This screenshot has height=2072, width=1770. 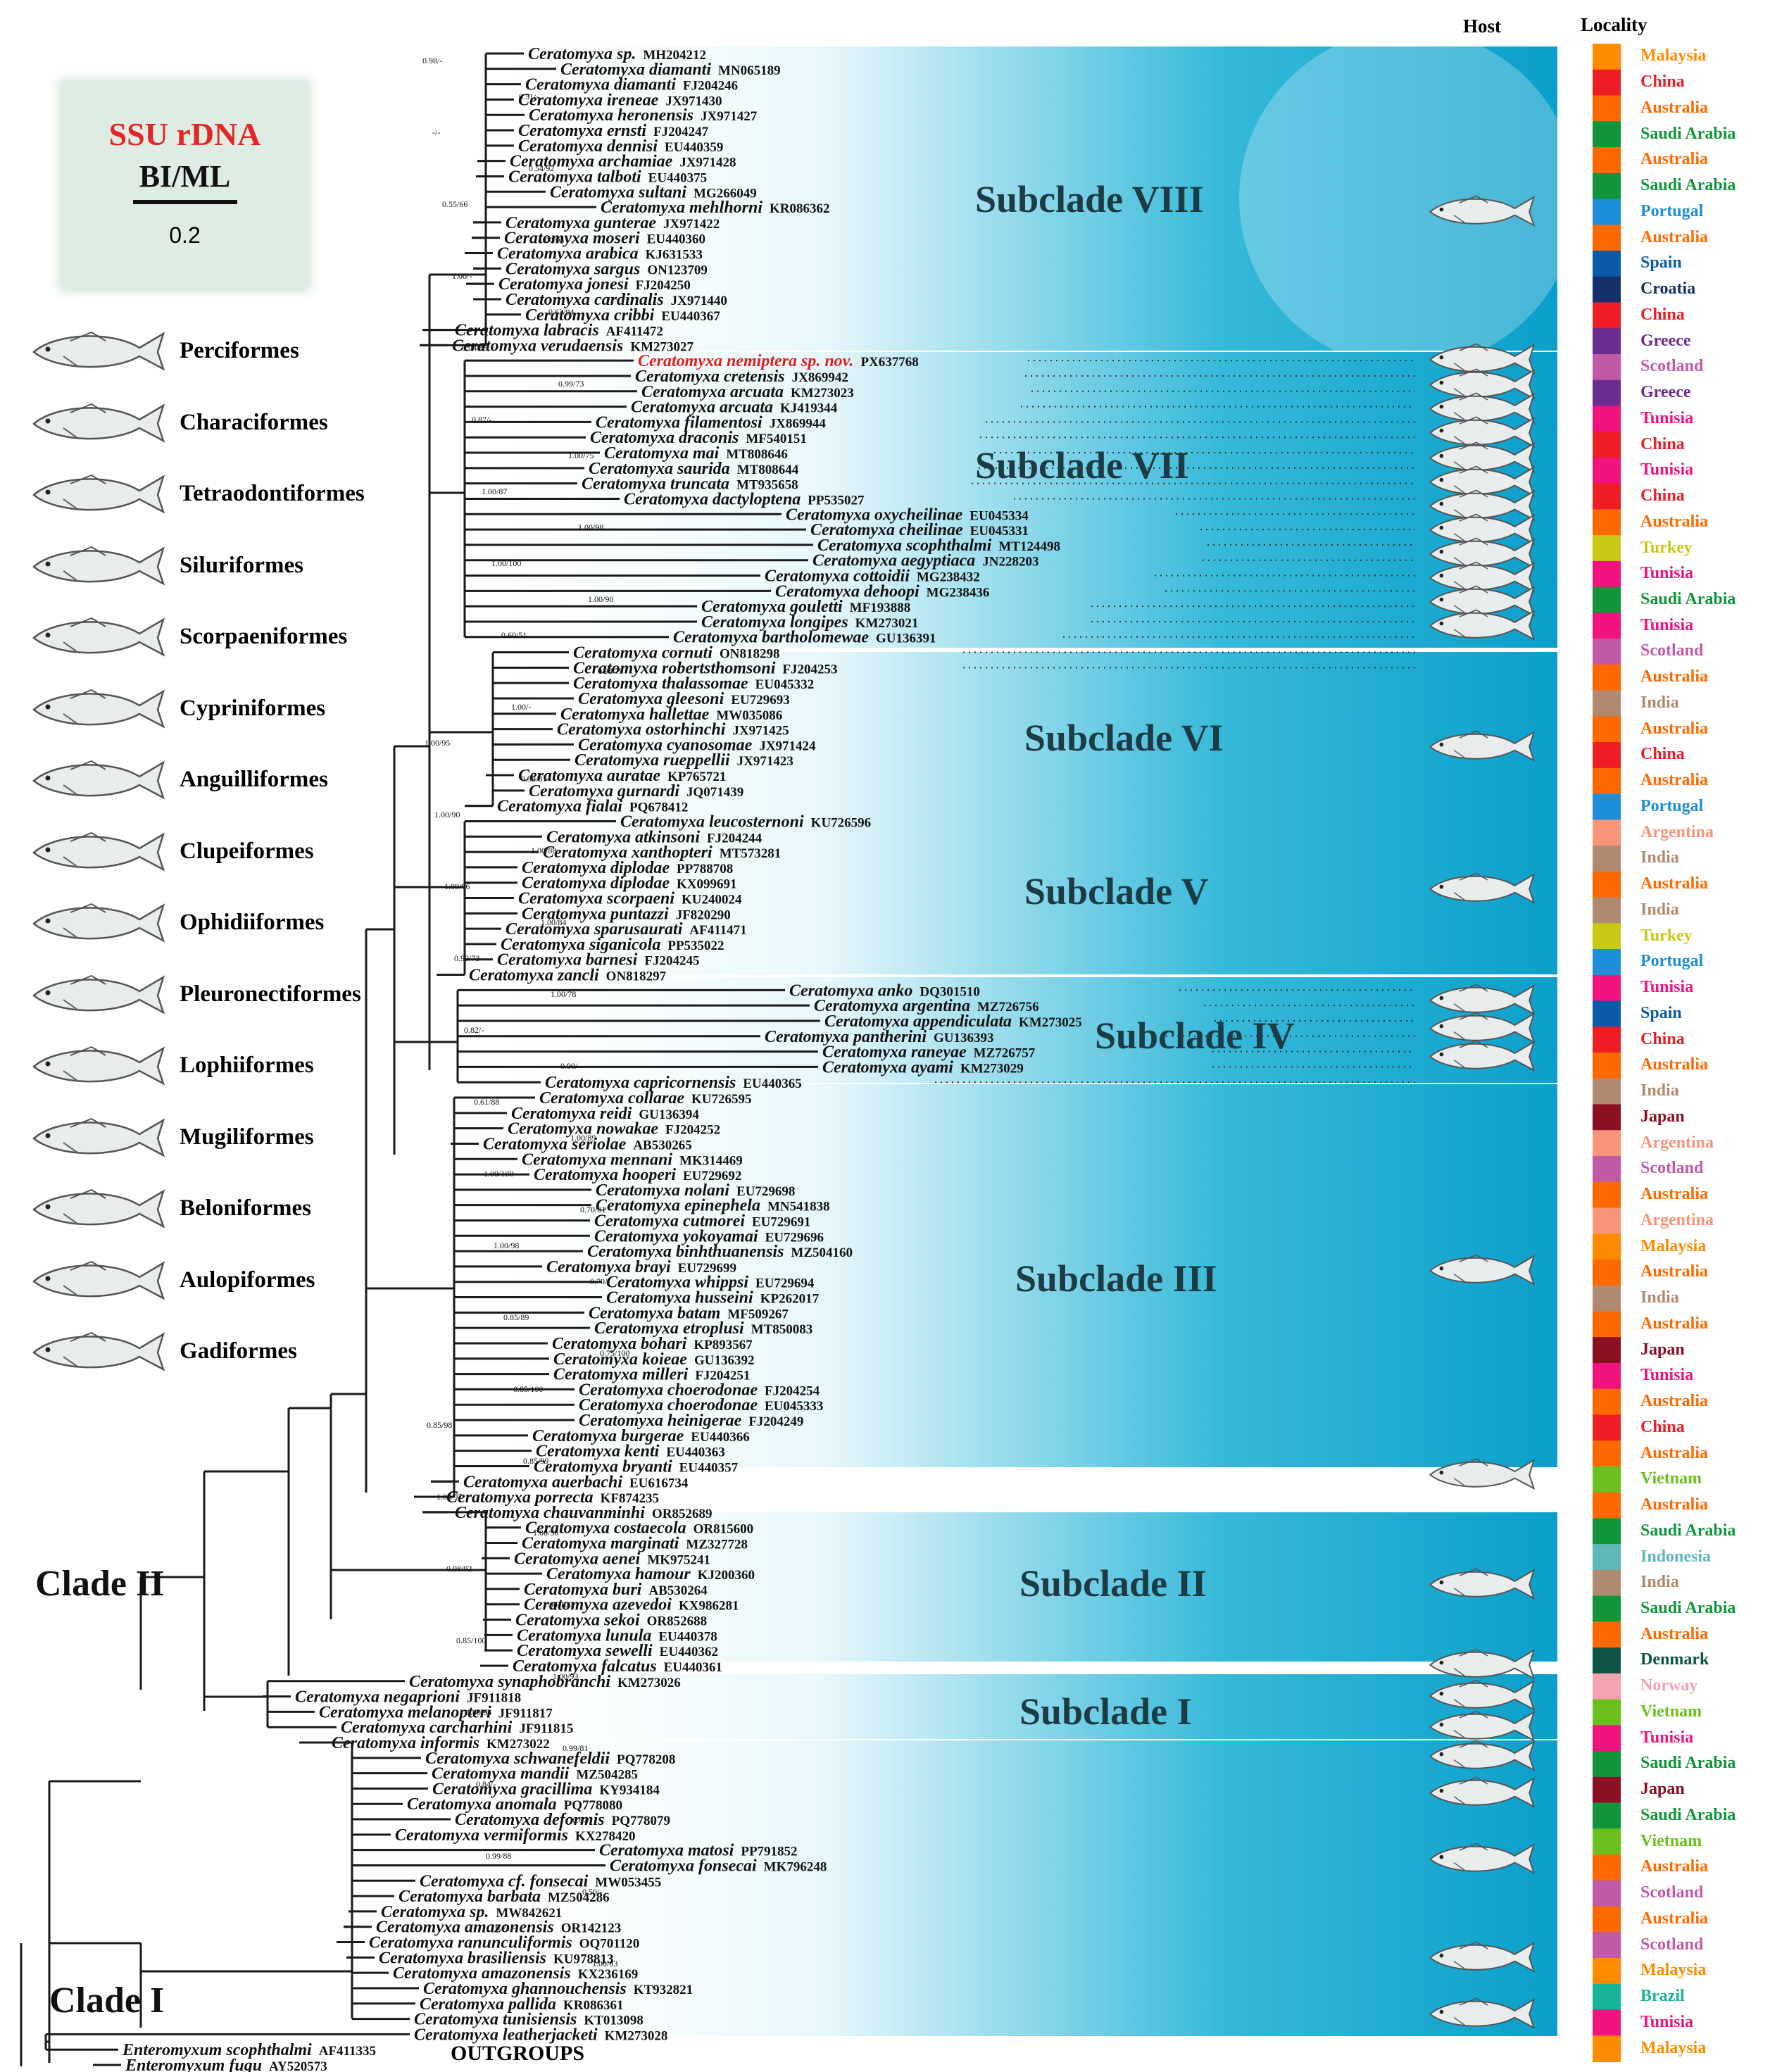 I want to click on locality-label: Brazil, so click(x=1662, y=1996).